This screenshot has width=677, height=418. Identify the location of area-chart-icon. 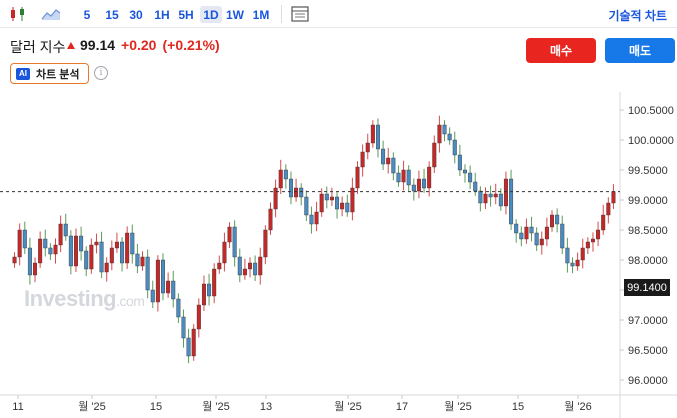
(51, 14).